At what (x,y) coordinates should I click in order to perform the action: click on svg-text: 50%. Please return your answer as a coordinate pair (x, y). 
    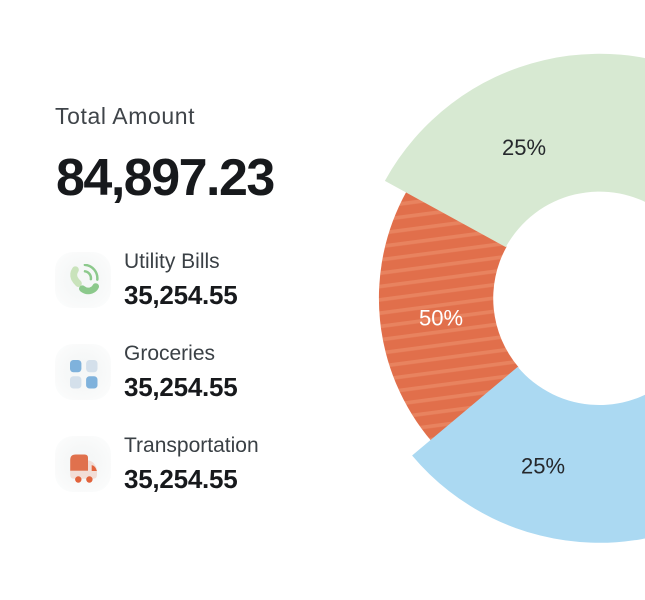
    Looking at the image, I should click on (441, 318).